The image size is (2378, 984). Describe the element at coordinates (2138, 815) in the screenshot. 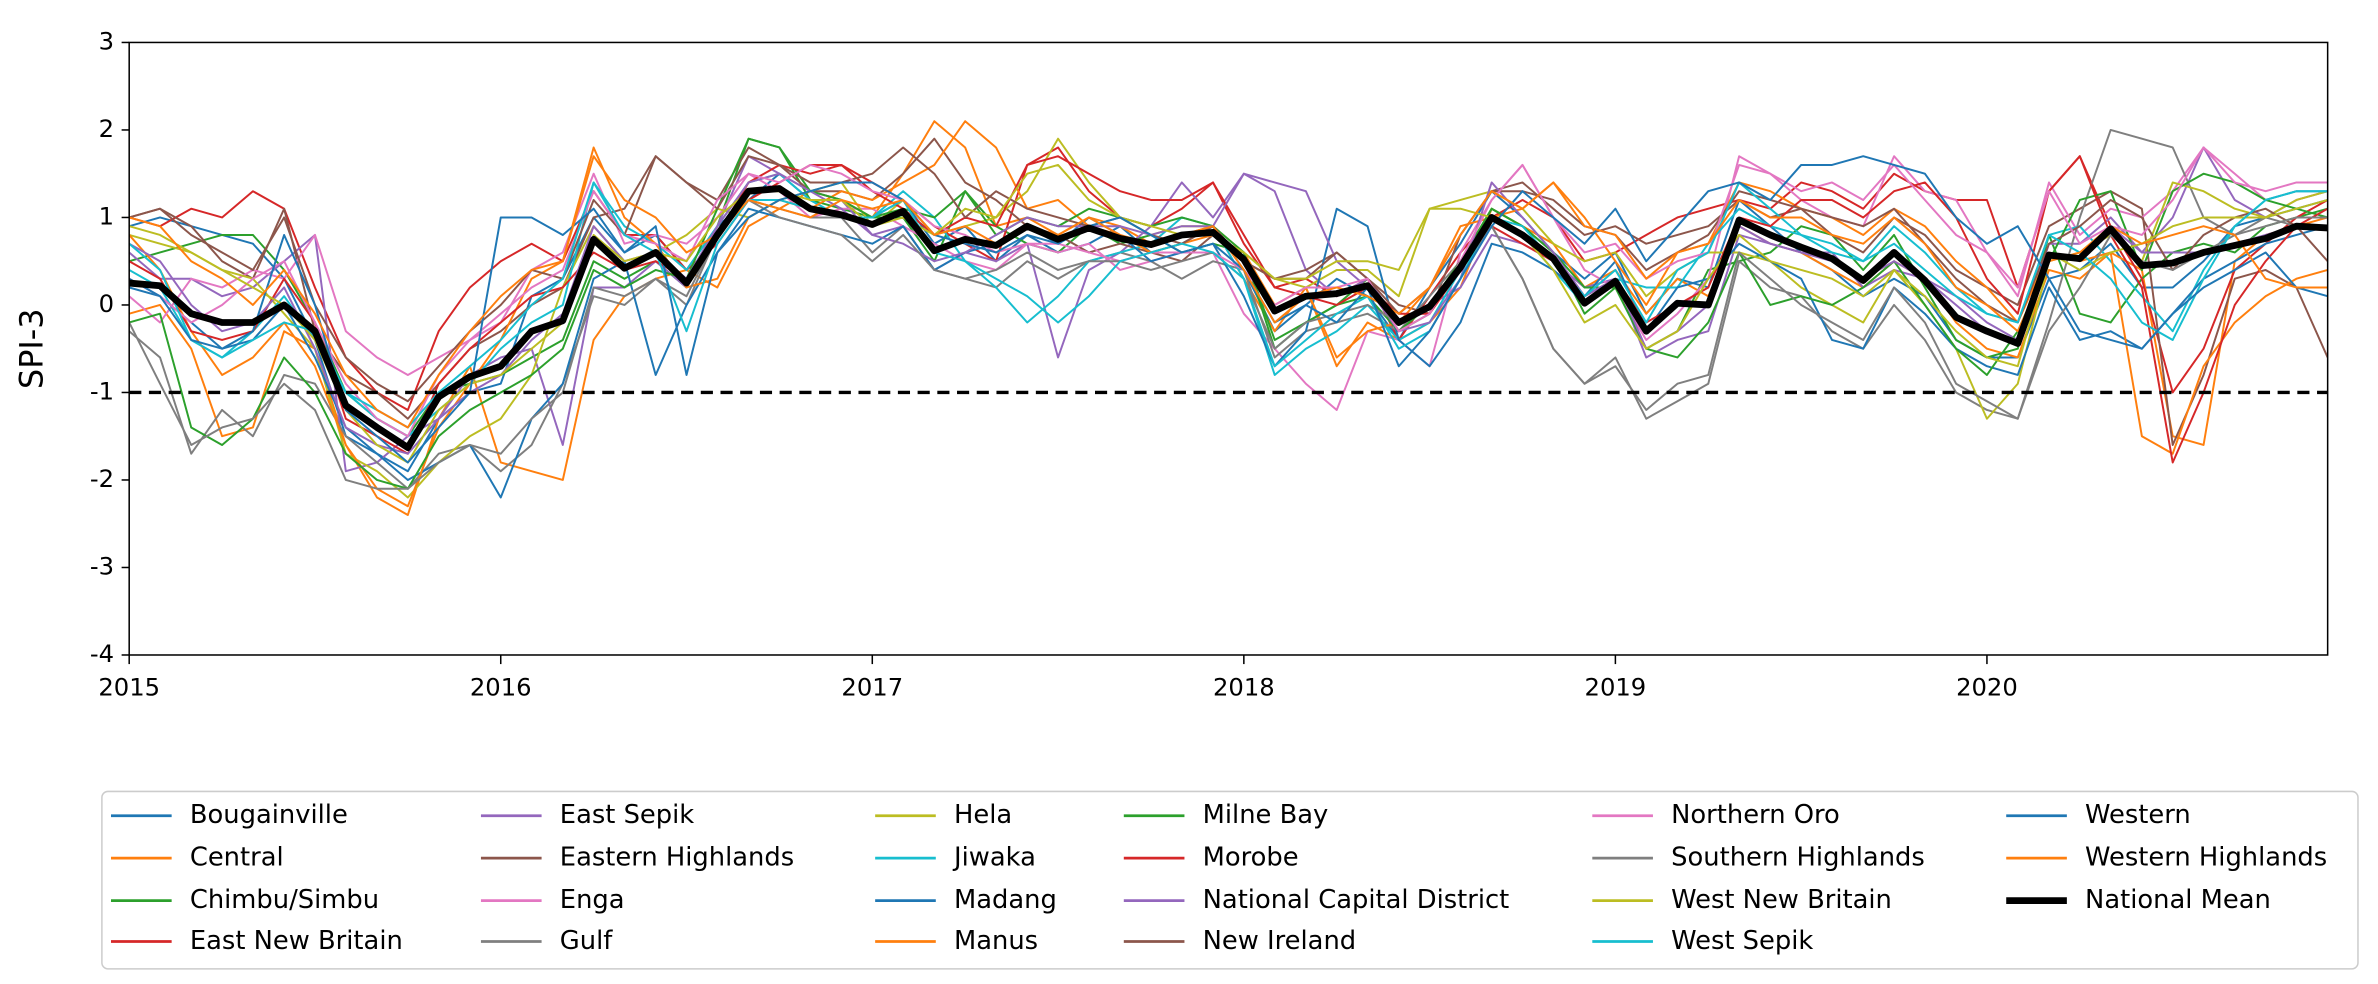

I see `legend-label: Western` at that location.